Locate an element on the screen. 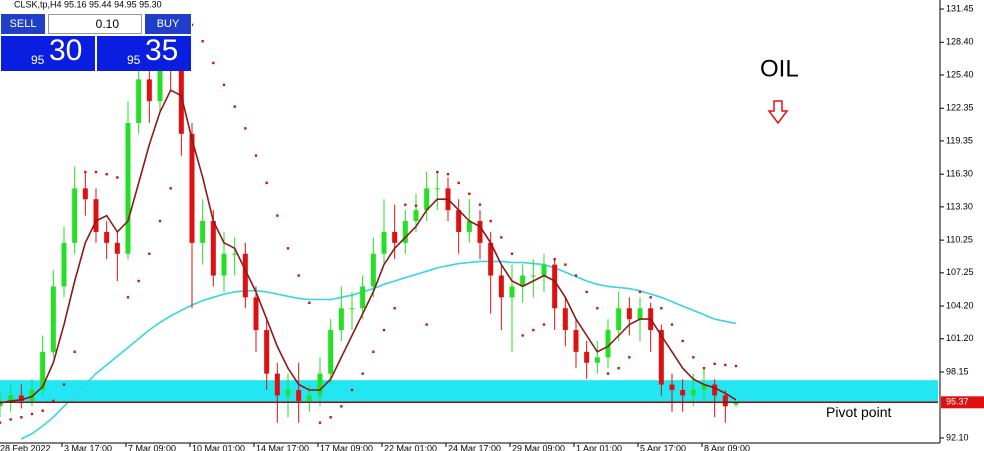 The height and width of the screenshot is (451, 984). buy-price: 95 35 is located at coordinates (144, 52).